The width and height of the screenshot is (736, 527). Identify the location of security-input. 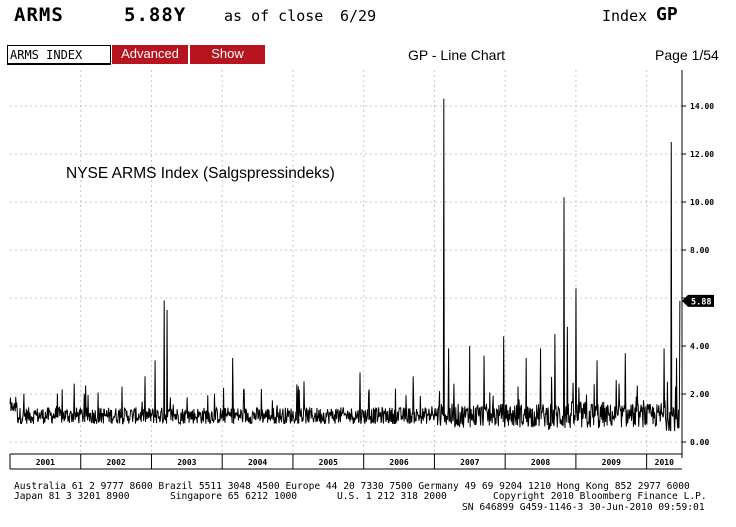
(59, 55).